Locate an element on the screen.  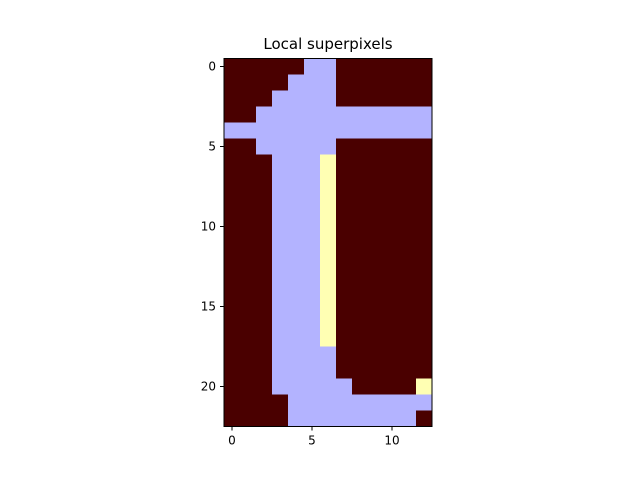
heatmap-cell-r20-c7 is located at coordinates (344, 386).